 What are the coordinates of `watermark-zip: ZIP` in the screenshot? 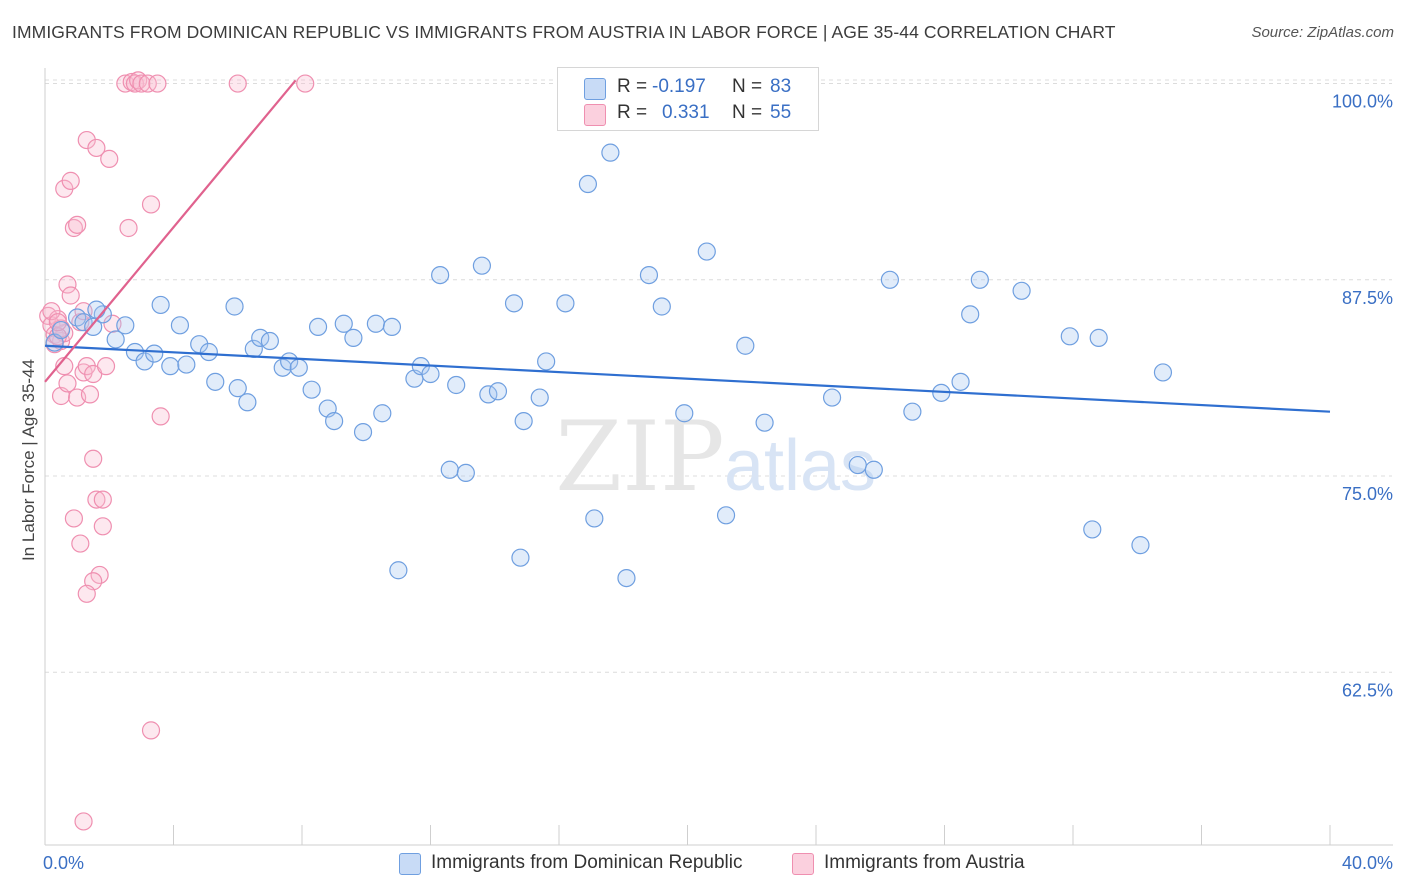 It's located at (639, 457).